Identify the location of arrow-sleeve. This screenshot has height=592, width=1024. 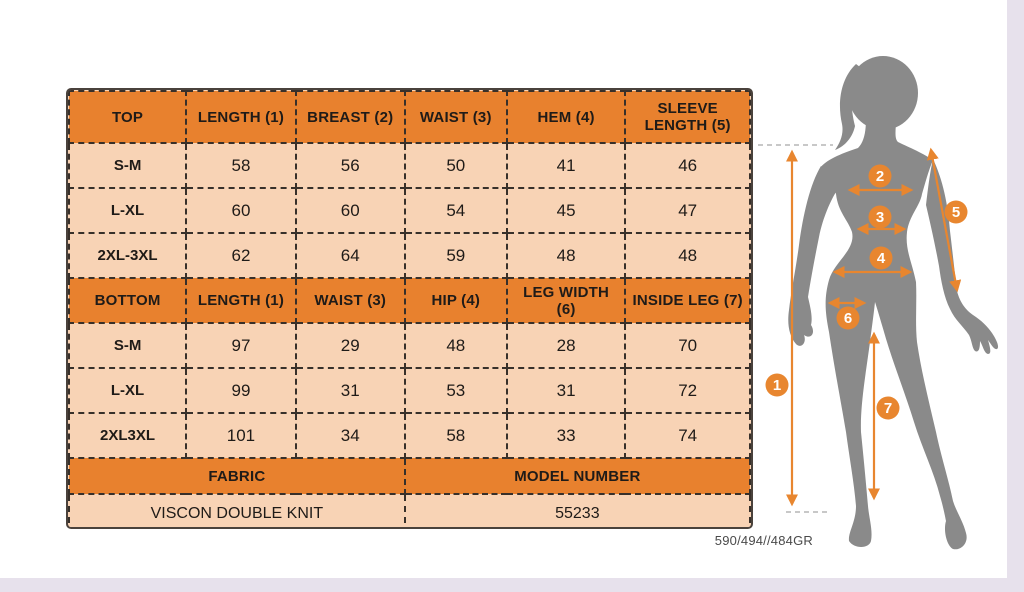
(944, 220).